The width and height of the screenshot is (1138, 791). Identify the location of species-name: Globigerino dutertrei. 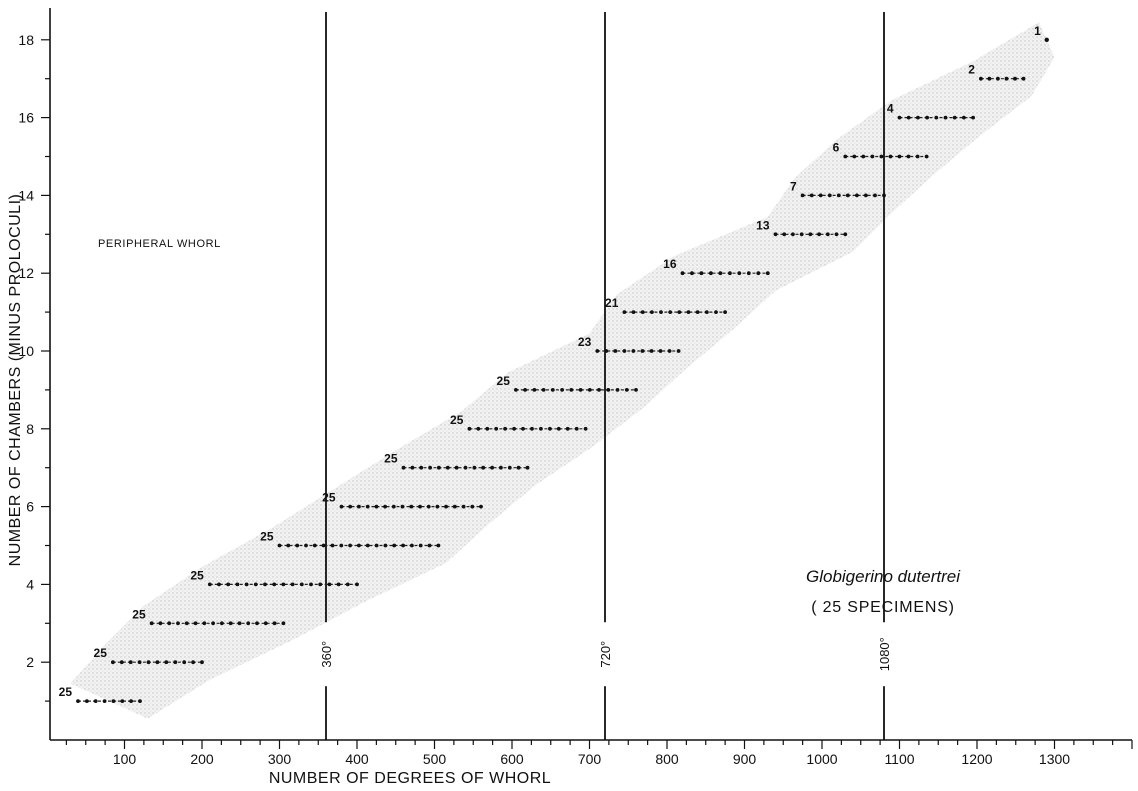
(883, 576).